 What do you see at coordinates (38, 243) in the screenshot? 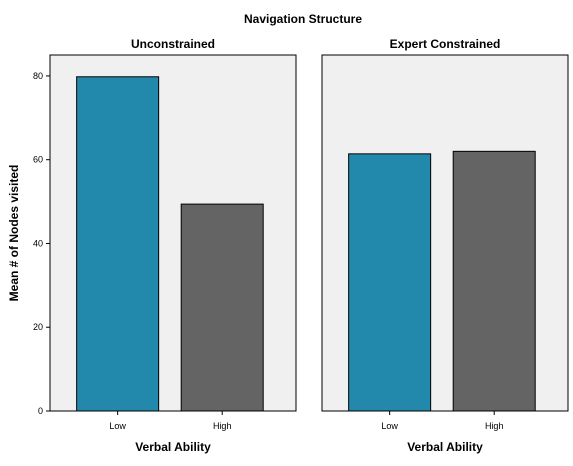
I see `y-tick-label: 40` at bounding box center [38, 243].